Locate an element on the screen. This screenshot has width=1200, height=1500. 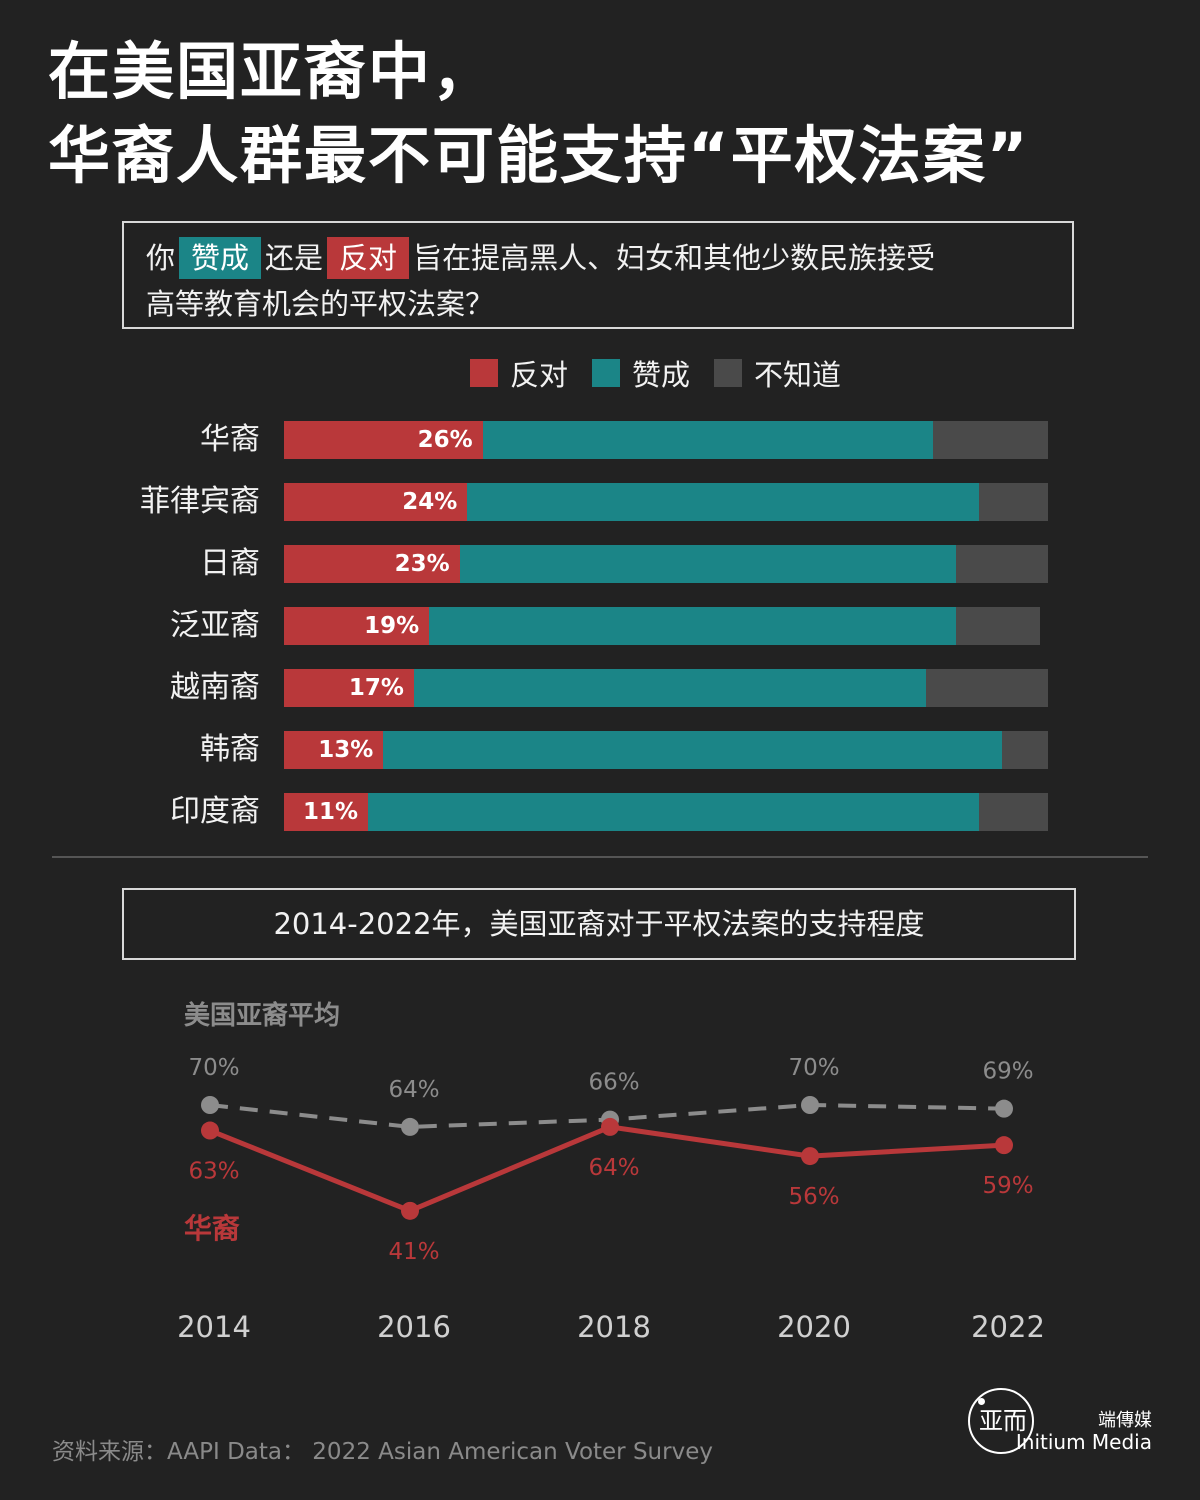
legend-label-unknown: 不知道 is located at coordinates (798, 375).